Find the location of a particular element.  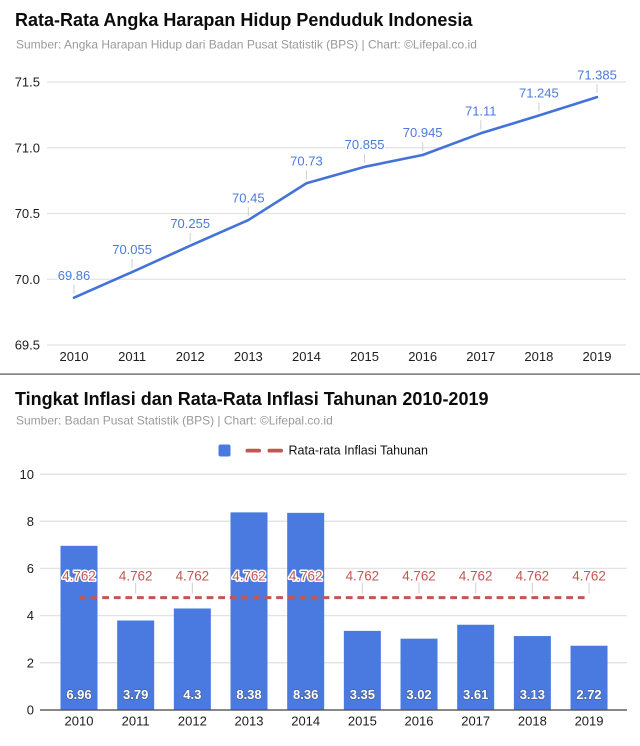

svg-text: 71.385 is located at coordinates (597, 74).